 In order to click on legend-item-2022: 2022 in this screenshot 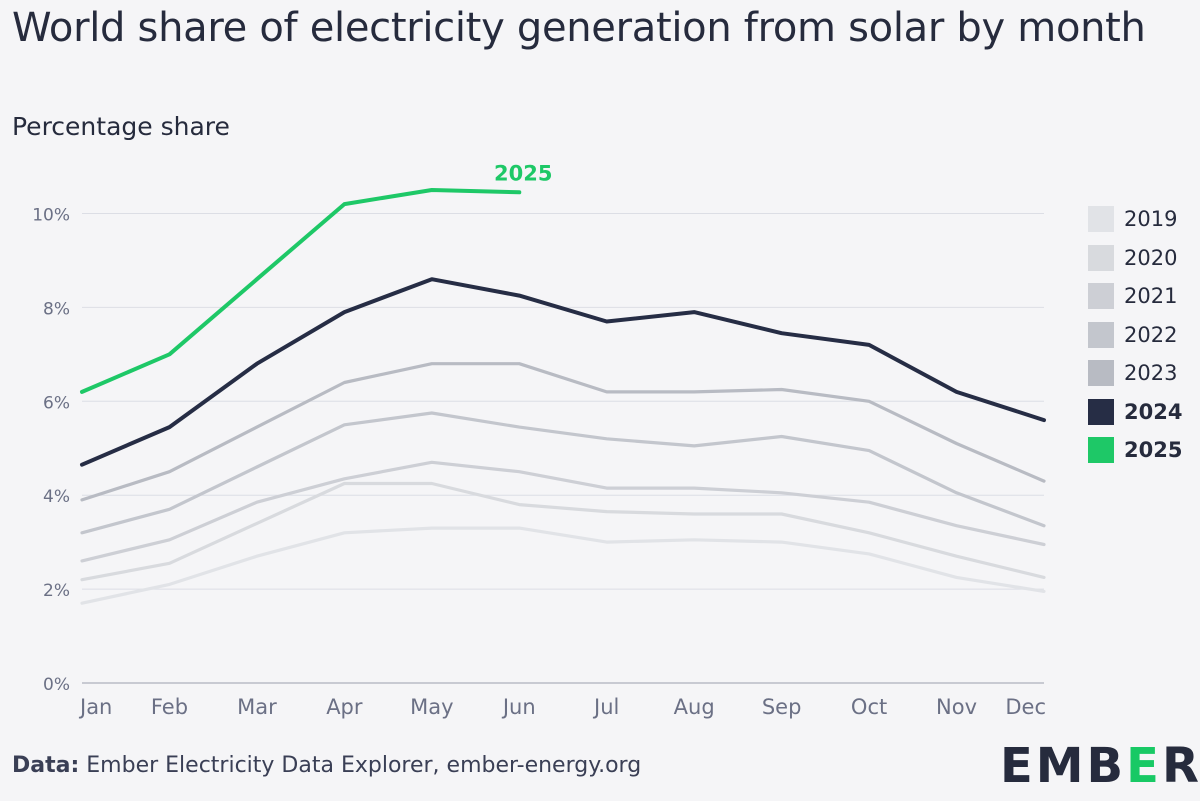, I will do `click(1135, 335)`.